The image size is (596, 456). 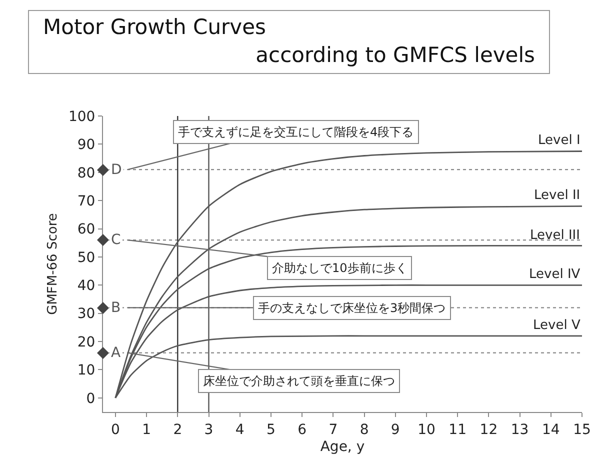 I want to click on chart-subtitle: according to GMFCS levels, so click(x=394, y=55).